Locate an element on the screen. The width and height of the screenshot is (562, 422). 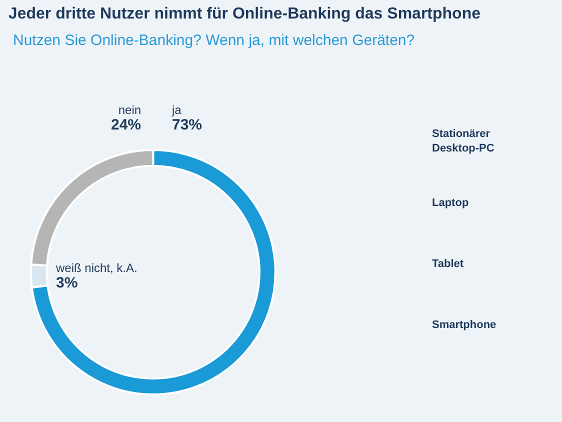
data-label: 3% is located at coordinates (67, 283).